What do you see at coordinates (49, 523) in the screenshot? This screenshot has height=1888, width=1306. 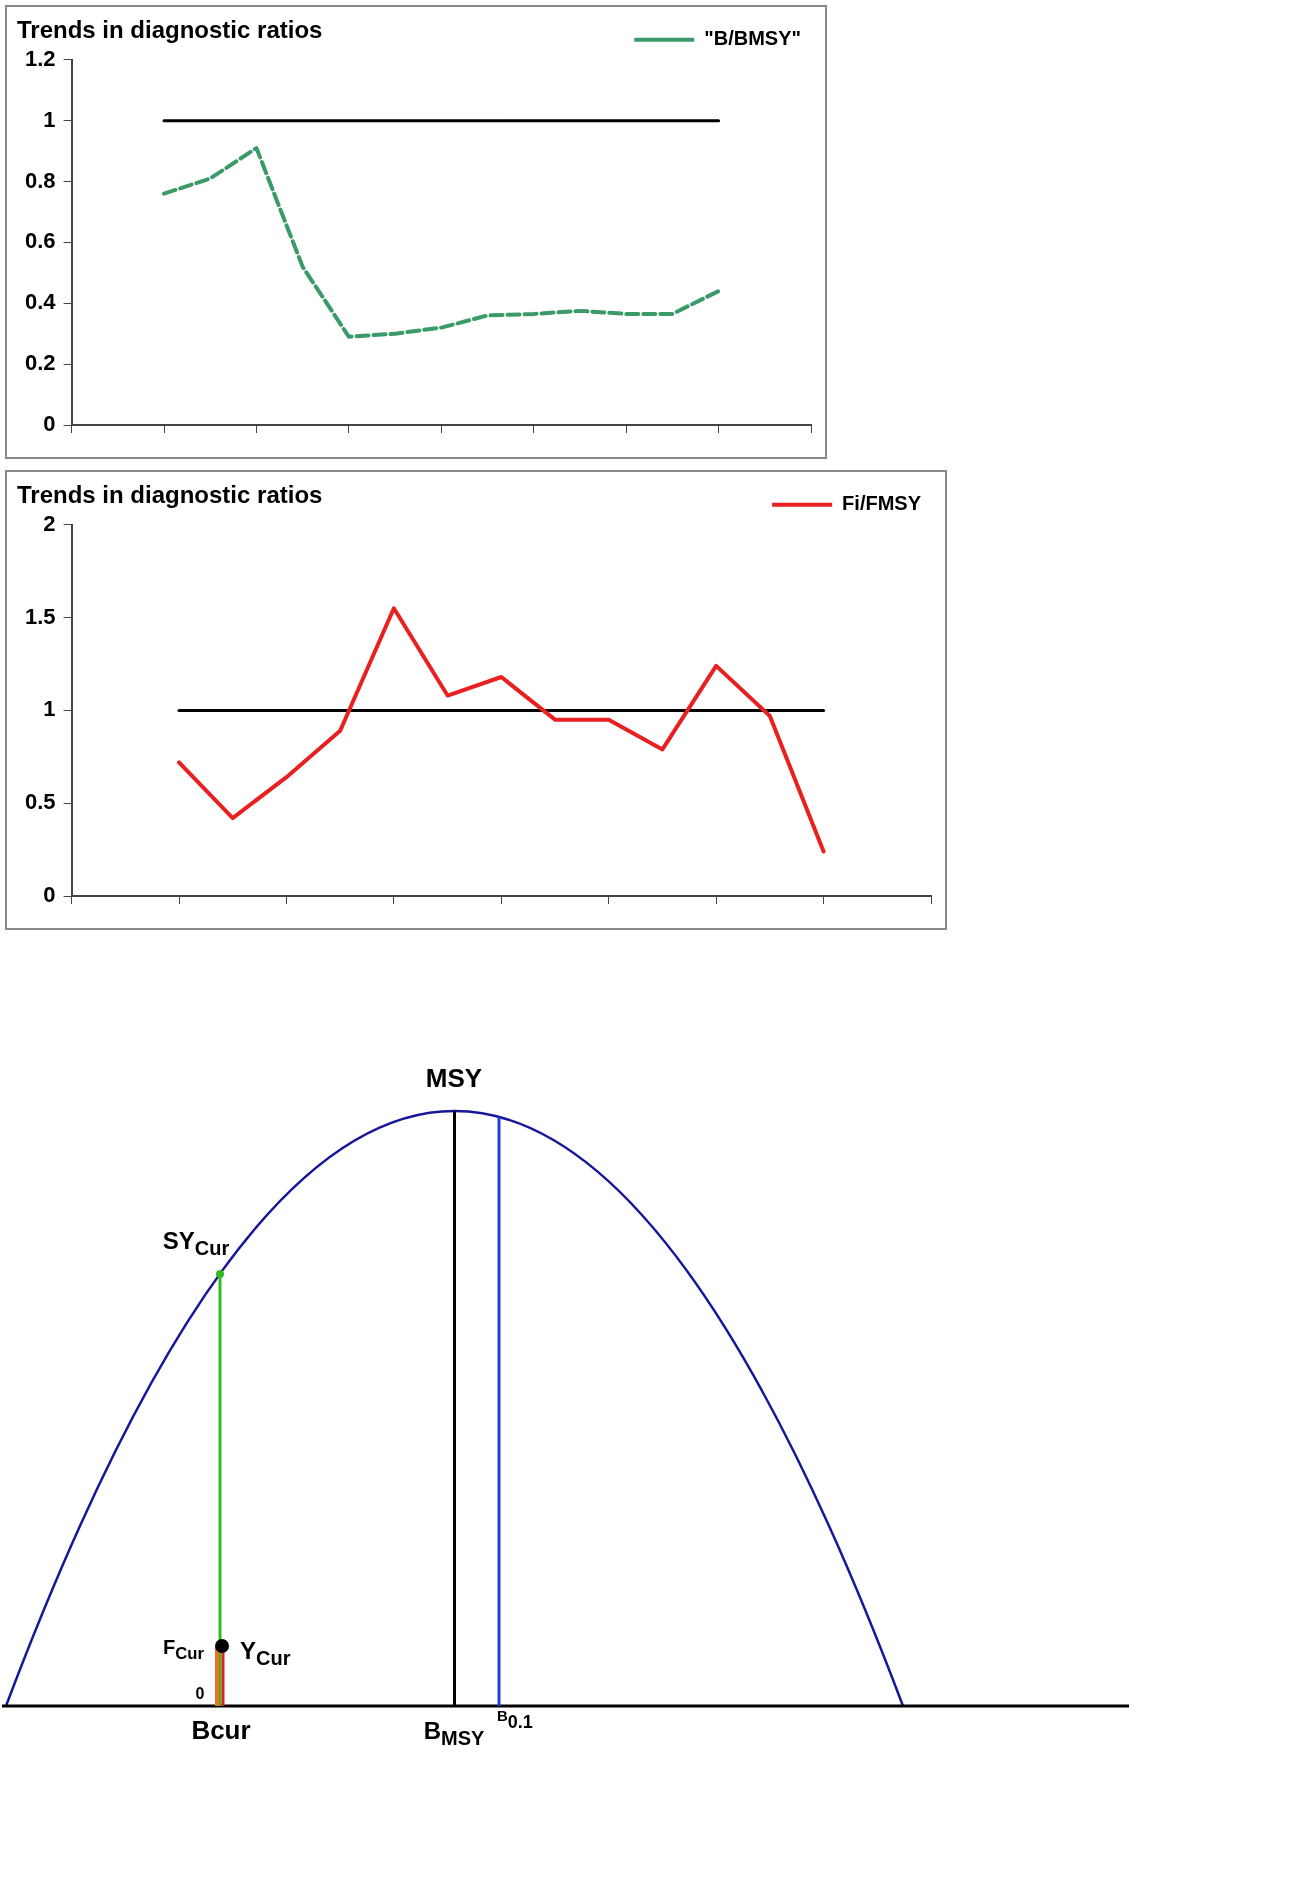 I see `y-tick-label: 2` at bounding box center [49, 523].